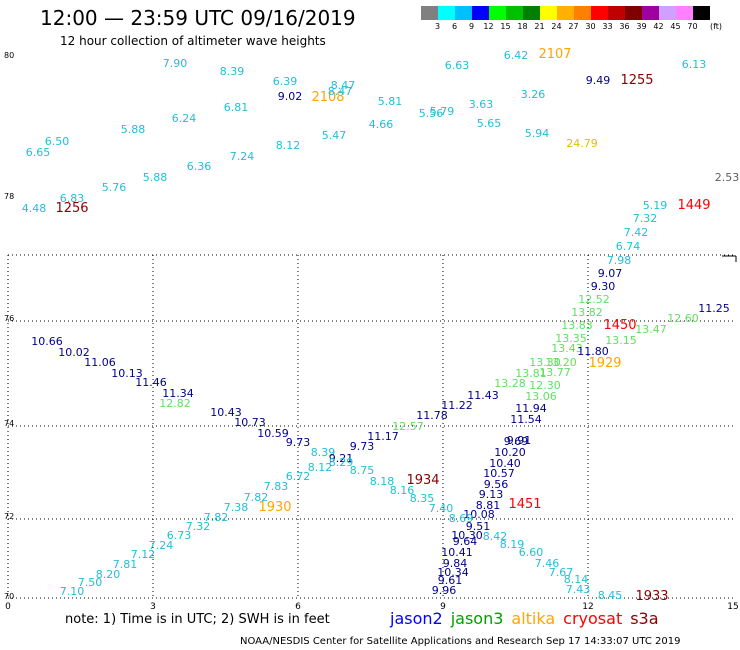  I want to click on wave-height-label: 5.76, so click(114, 187).